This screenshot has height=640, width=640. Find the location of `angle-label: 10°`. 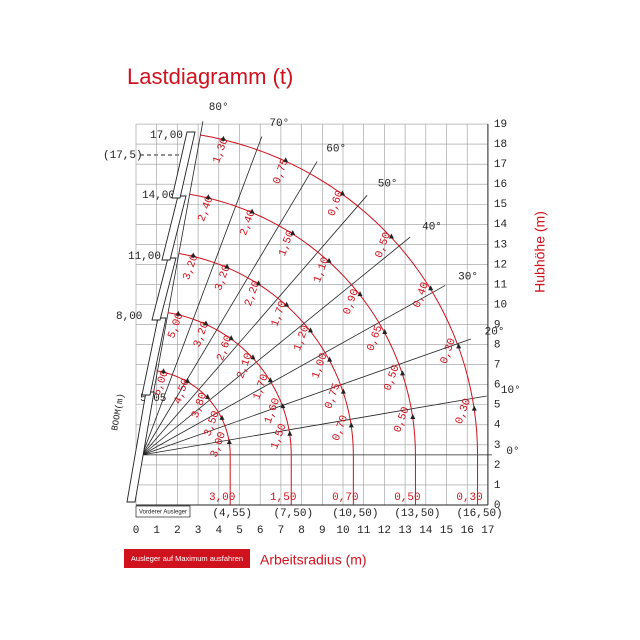

angle-label: 10° is located at coordinates (511, 391).